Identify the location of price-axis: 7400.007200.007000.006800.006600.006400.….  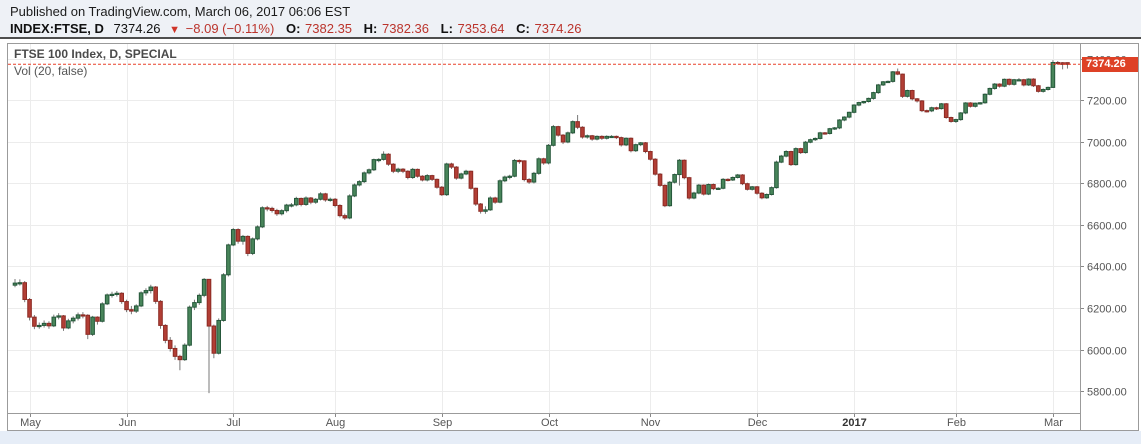
(1103, 227).